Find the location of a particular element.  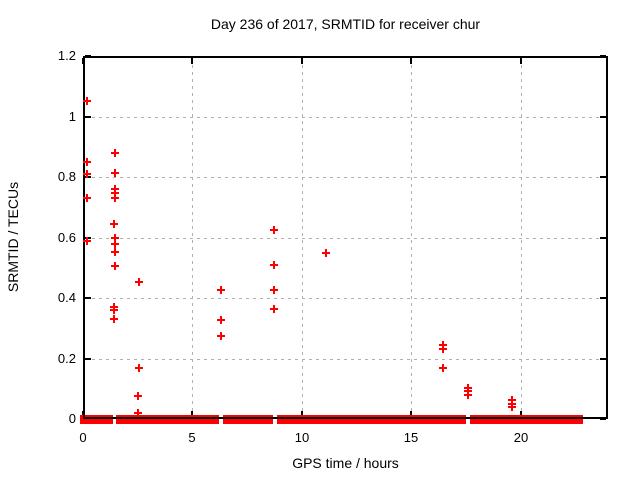

y-tick-label: 0.4 is located at coordinates (66, 297).